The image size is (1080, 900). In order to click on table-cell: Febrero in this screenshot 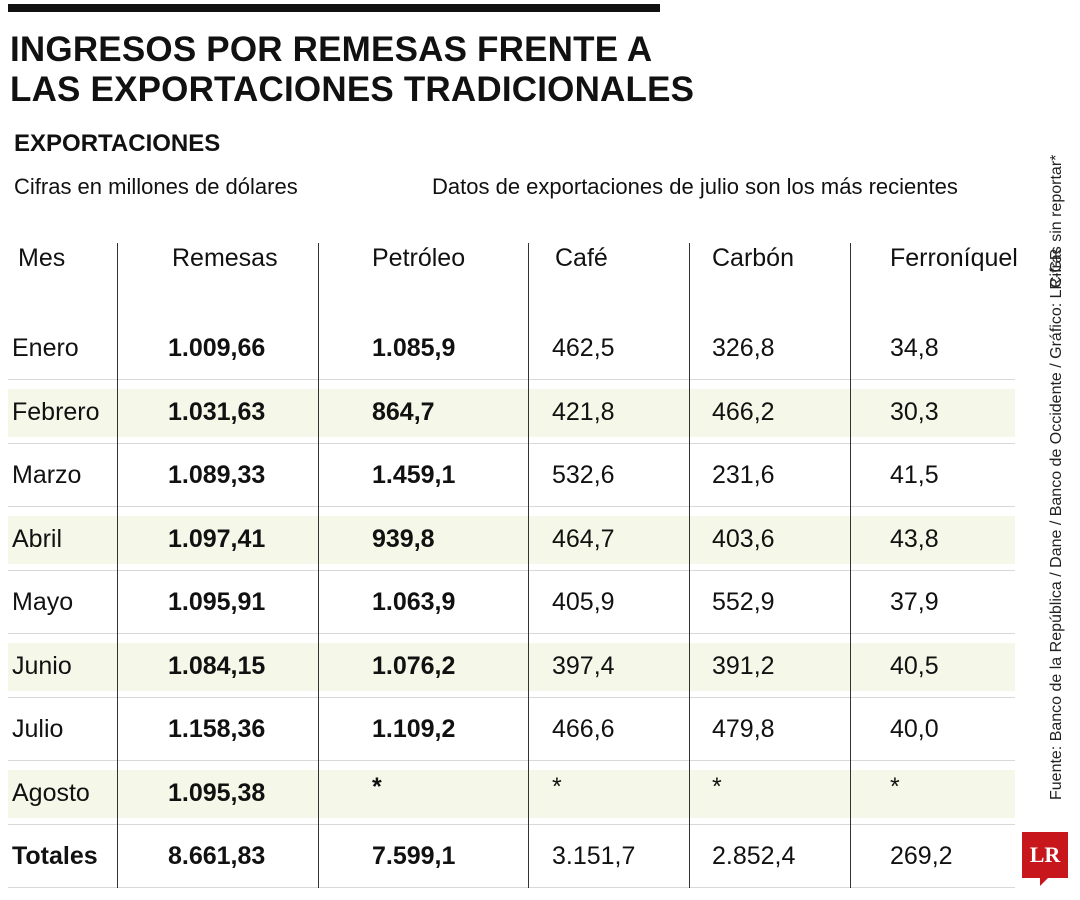, I will do `click(56, 411)`.